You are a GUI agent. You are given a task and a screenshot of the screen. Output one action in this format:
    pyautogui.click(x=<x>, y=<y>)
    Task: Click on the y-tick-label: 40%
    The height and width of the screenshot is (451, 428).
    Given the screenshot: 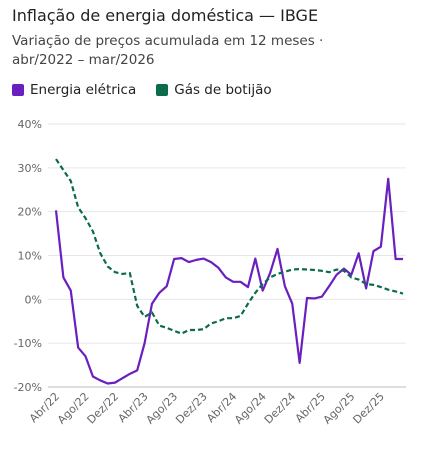 What is the action you would take?
    pyautogui.click(x=30, y=124)
    